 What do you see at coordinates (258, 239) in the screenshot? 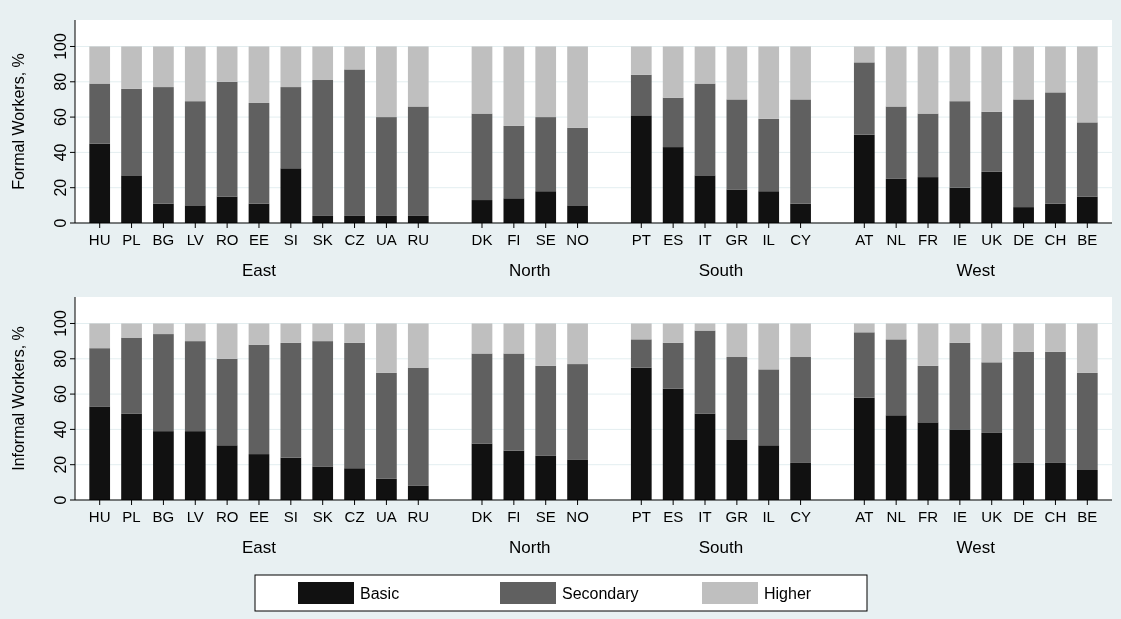
I see `x-tick-label: EE` at bounding box center [258, 239].